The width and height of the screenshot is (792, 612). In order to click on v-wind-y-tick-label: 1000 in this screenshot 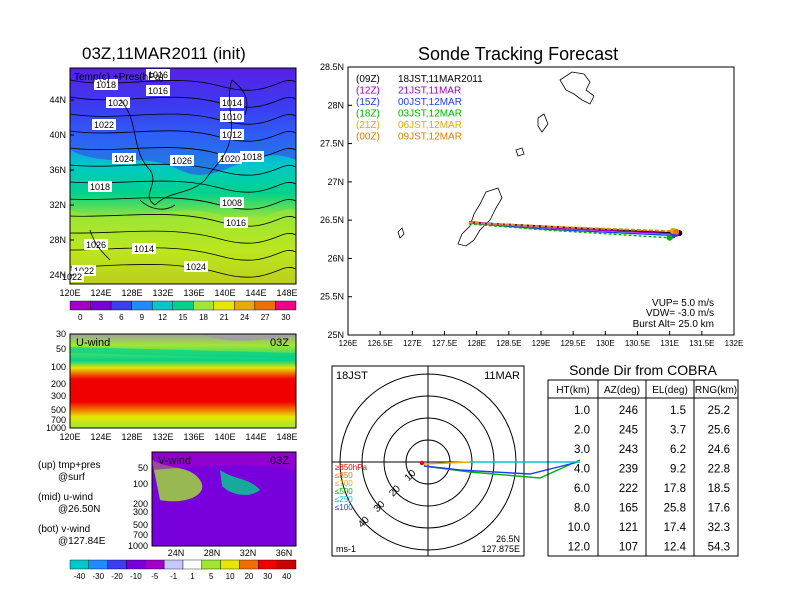, I will do `click(138, 546)`.